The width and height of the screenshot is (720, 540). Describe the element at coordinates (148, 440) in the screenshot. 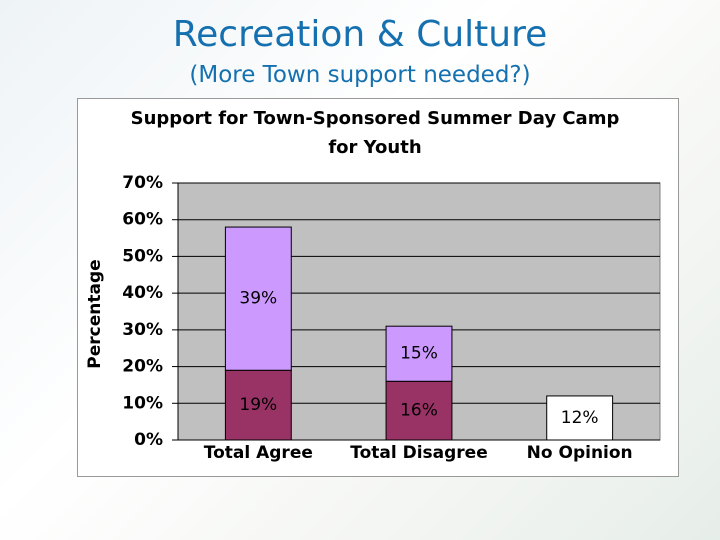

I see `y-tick-label: 0%` at that location.